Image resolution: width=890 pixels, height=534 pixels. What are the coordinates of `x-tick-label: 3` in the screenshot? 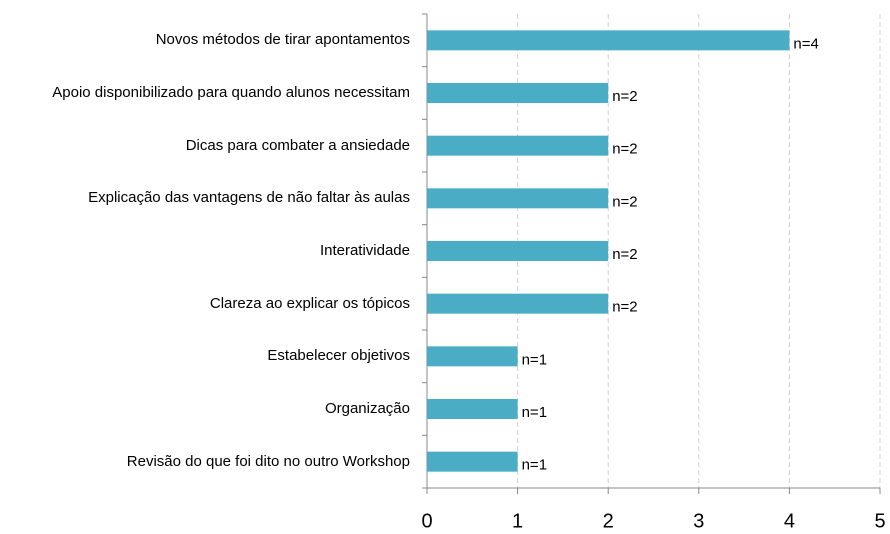 It's located at (698, 521).